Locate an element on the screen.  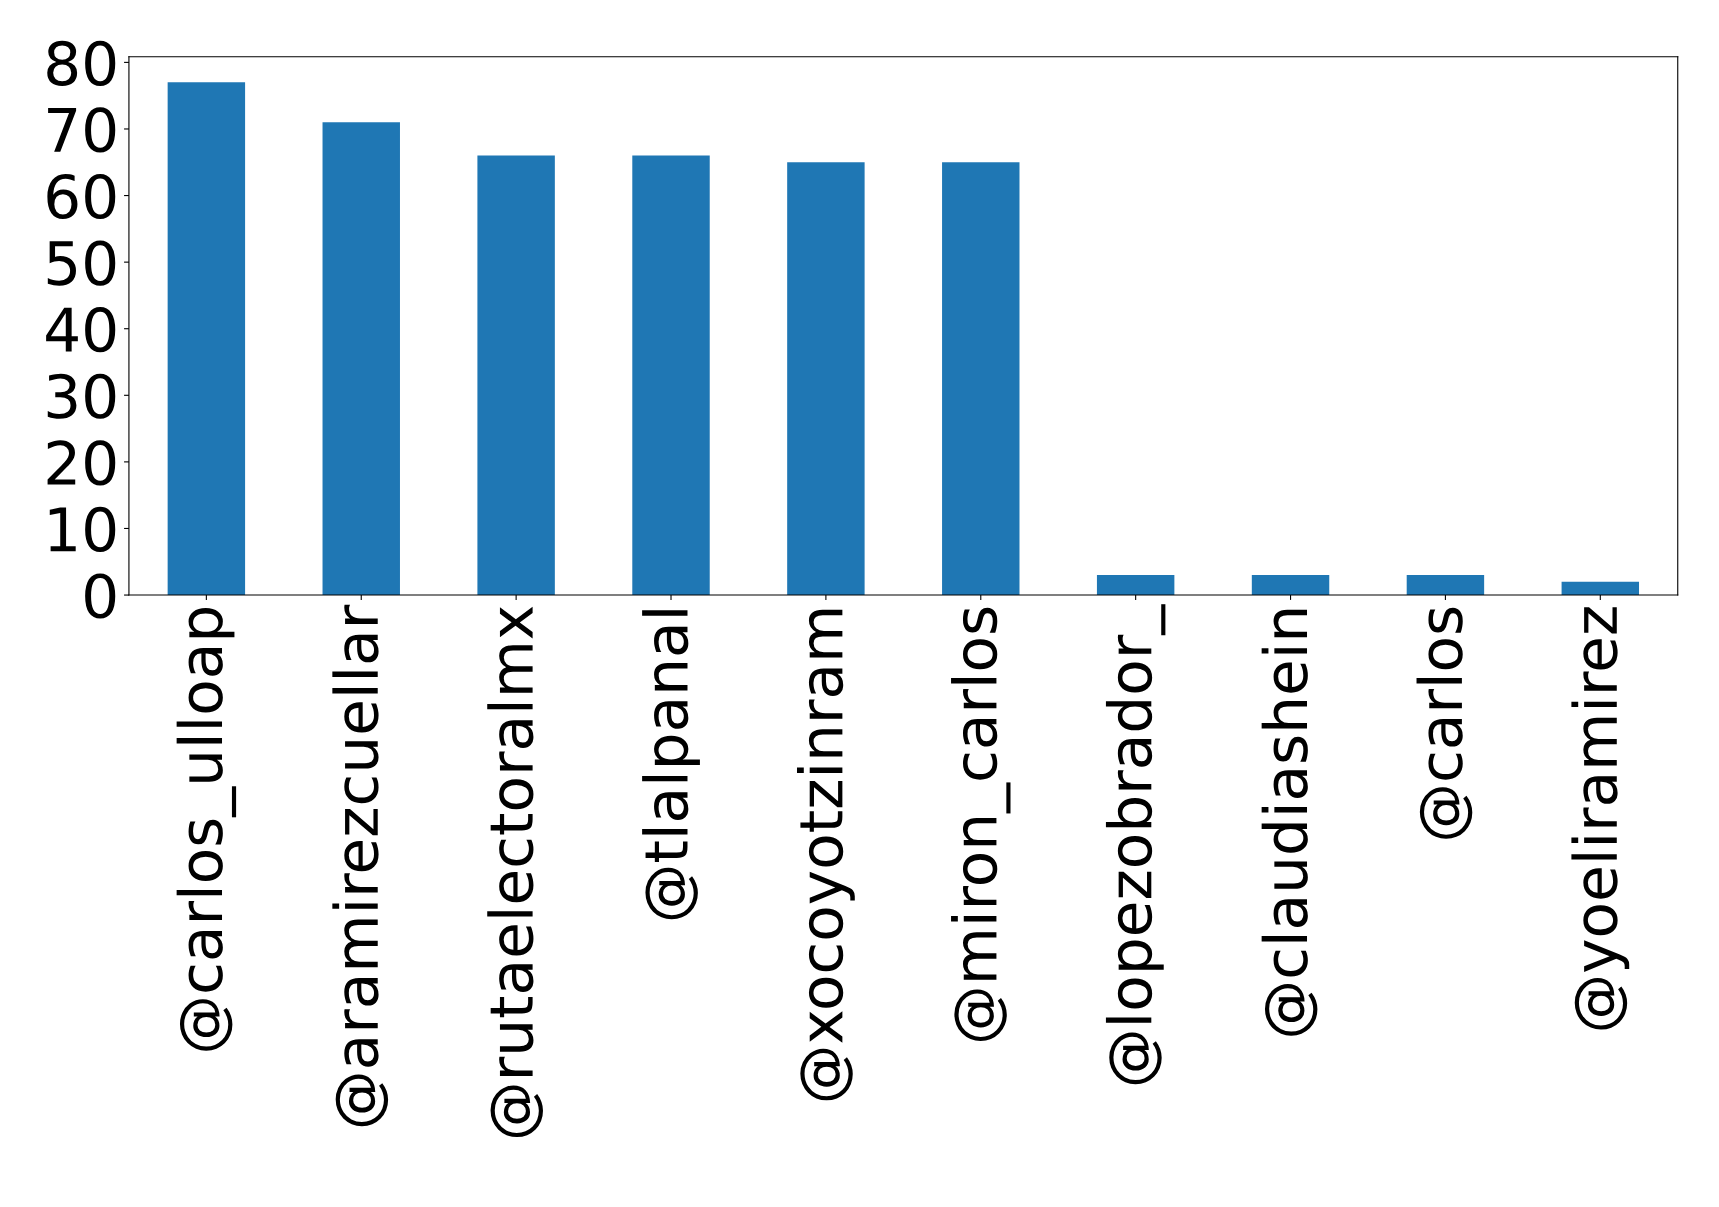
x-tick-label: @miron_carlos is located at coordinates (981, 824).